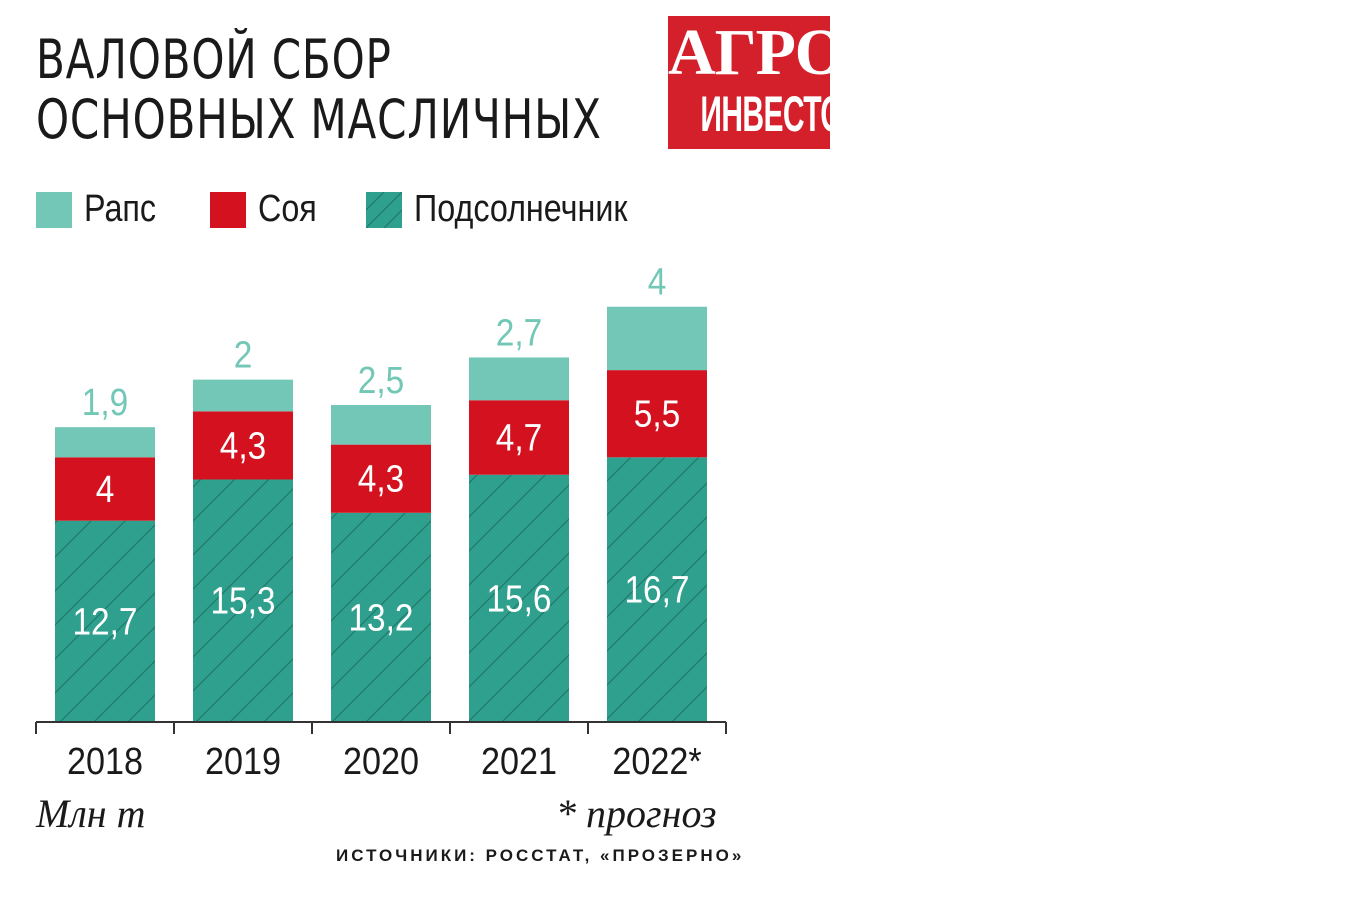  I want to click on value-label-raps-2020: 2,5, so click(381, 380).